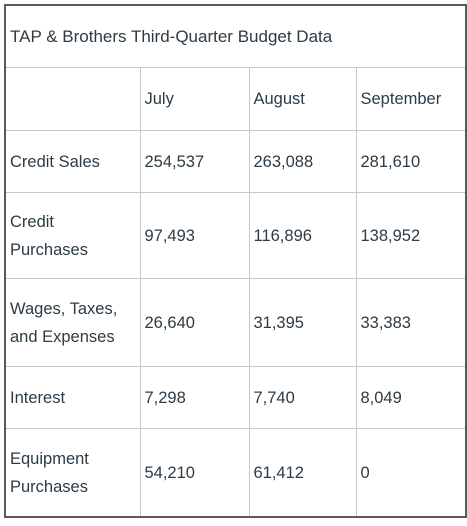 The image size is (467, 526). I want to click on table-cell: 31,395, so click(302, 322).